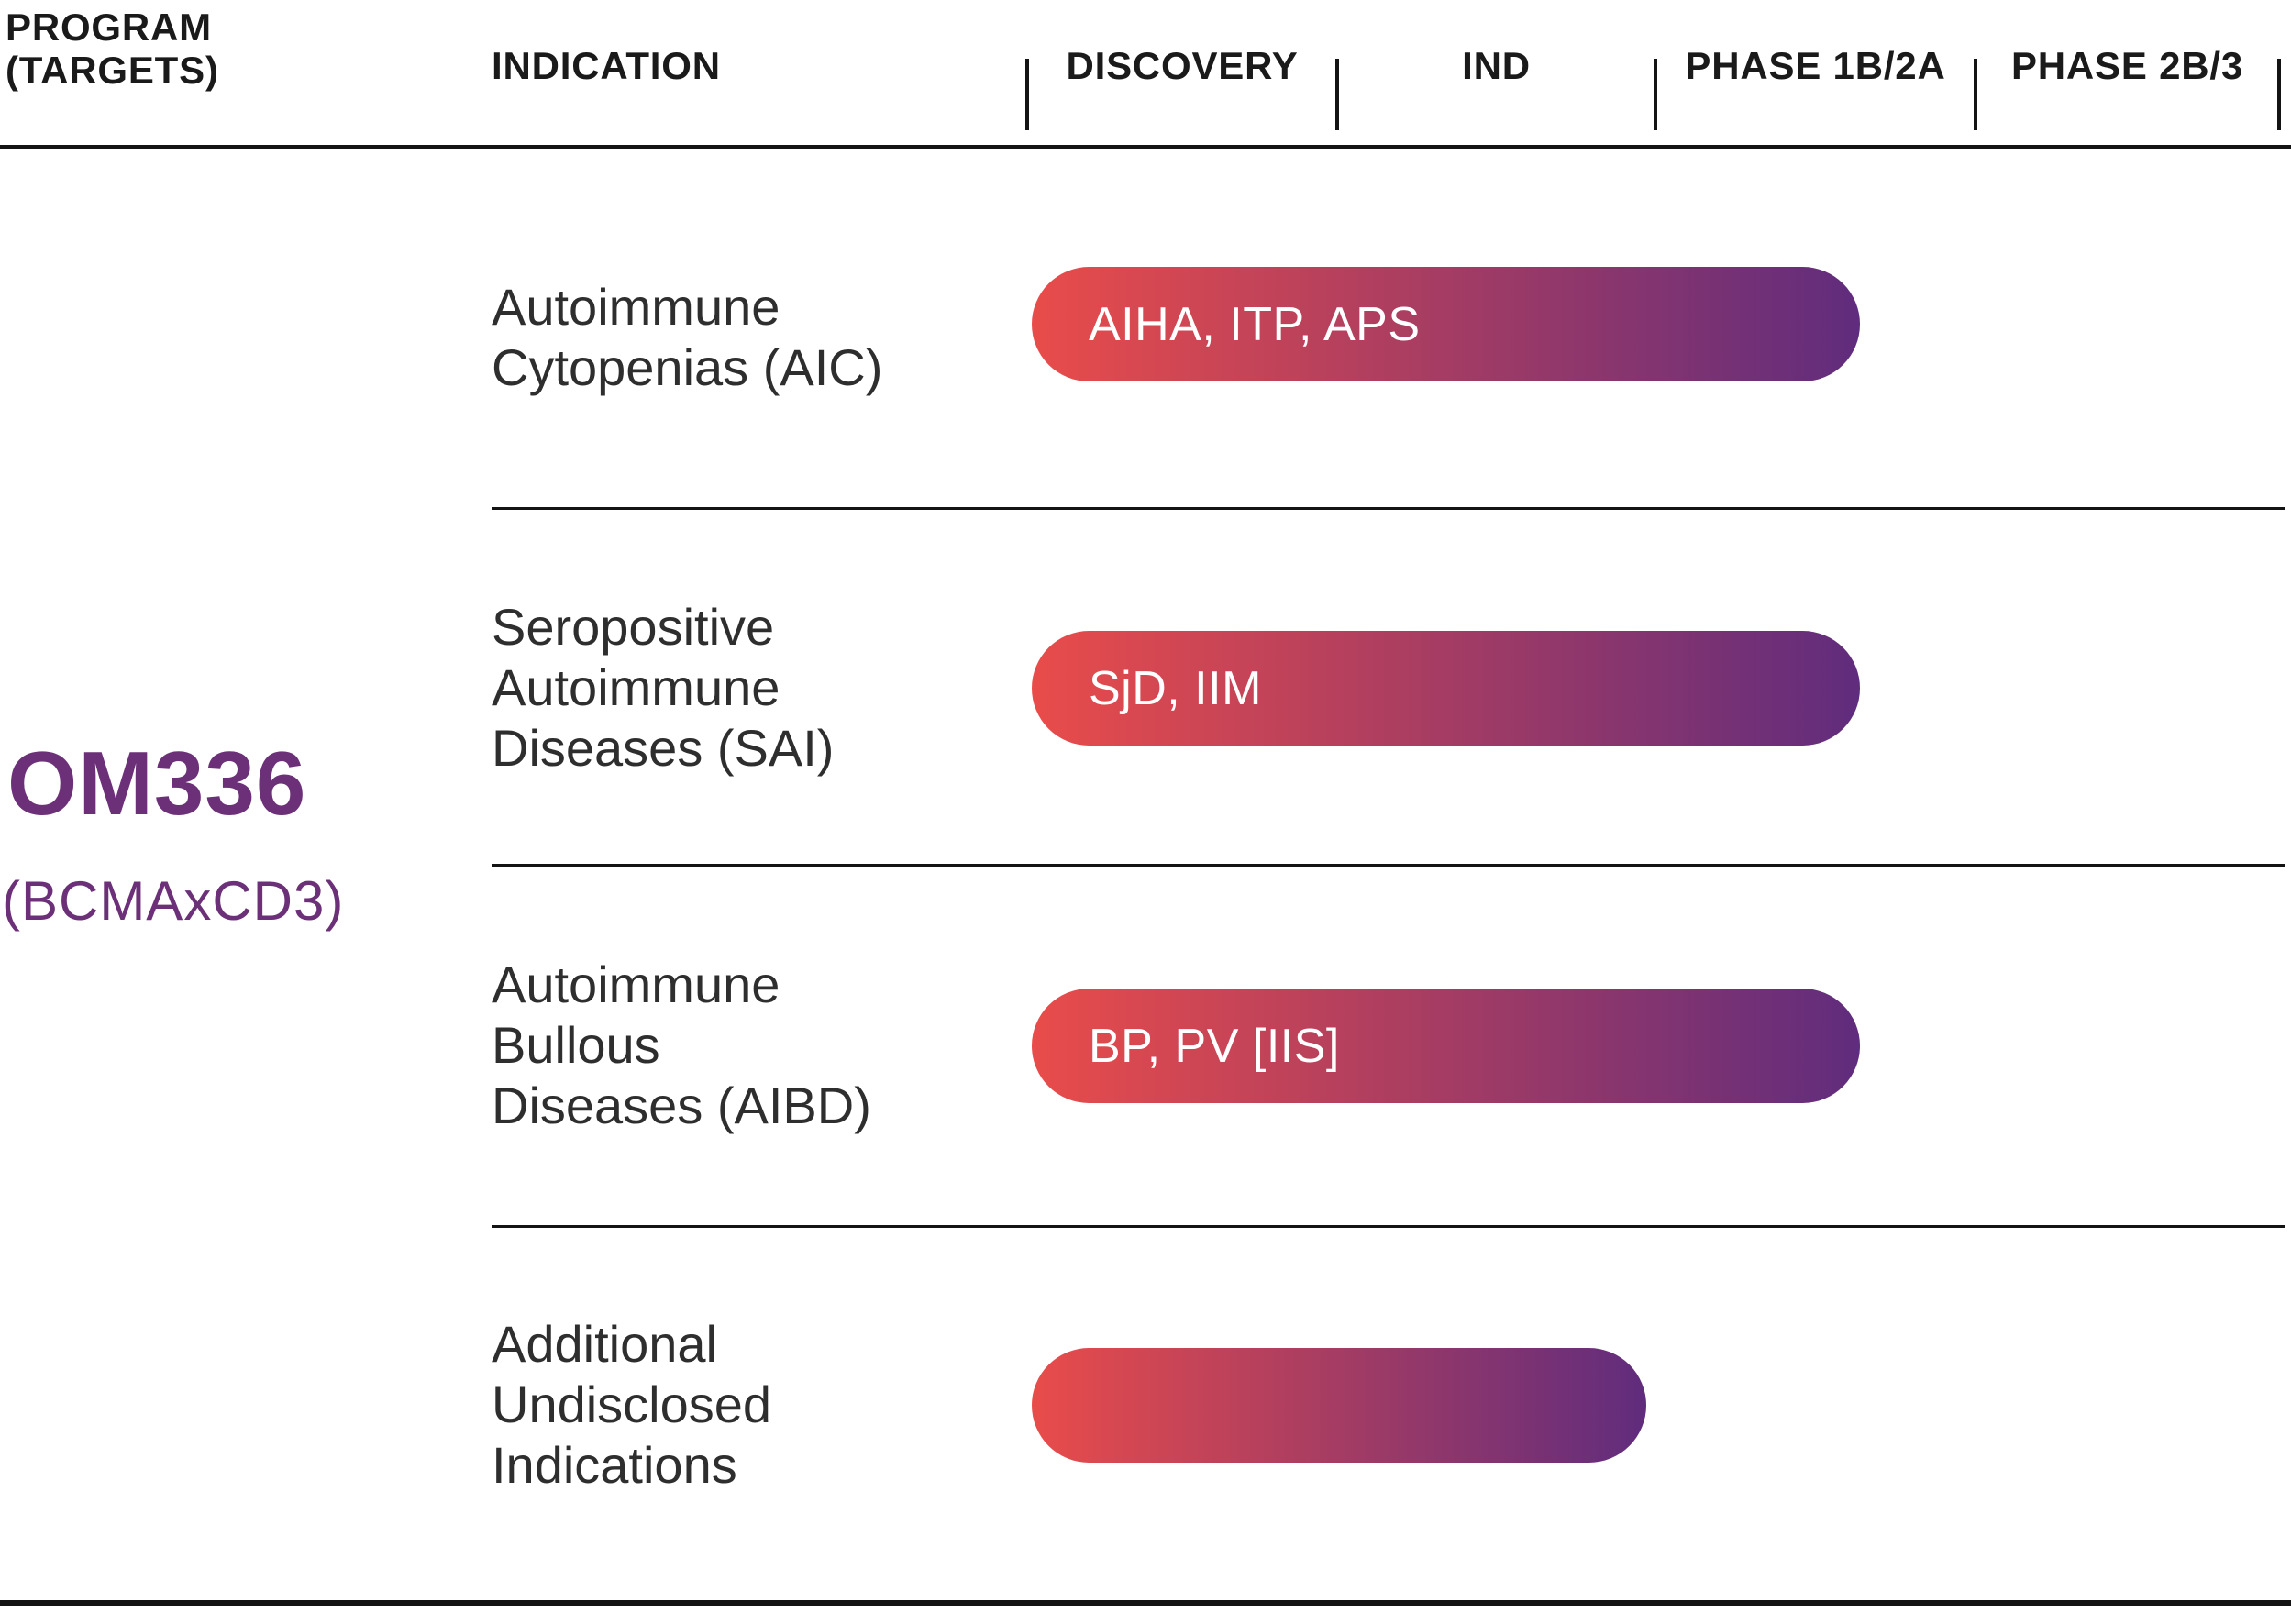  I want to click on indication-header: INDICATION, so click(606, 65).